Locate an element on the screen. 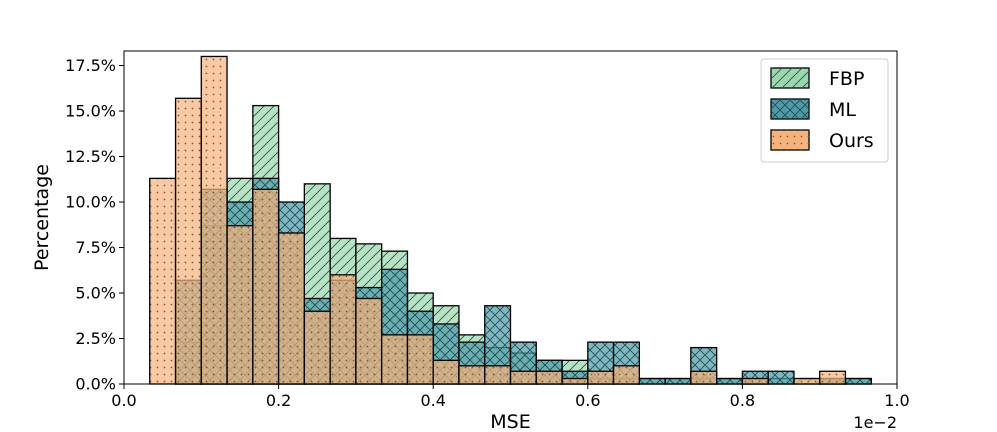 The height and width of the screenshot is (432, 997). y-tick-label: 0.0% is located at coordinates (95, 384).